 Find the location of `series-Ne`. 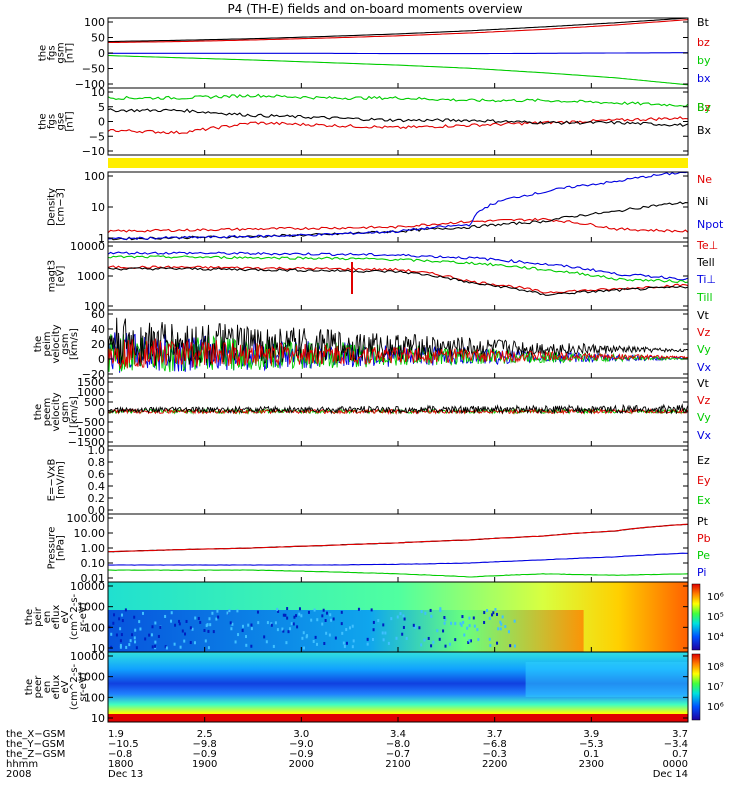

series-Ne is located at coordinates (398, 225).